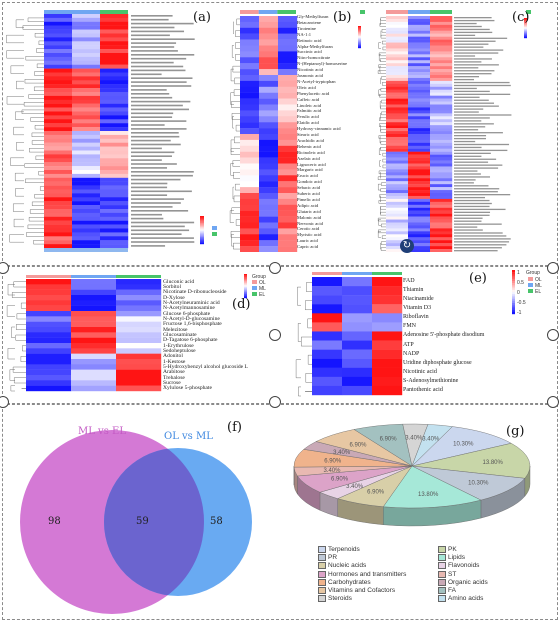 The height and width of the screenshot is (621, 560). Describe the element at coordinates (307, 176) in the screenshot. I see `heatmap-b-row-label: Erucic acid` at that location.